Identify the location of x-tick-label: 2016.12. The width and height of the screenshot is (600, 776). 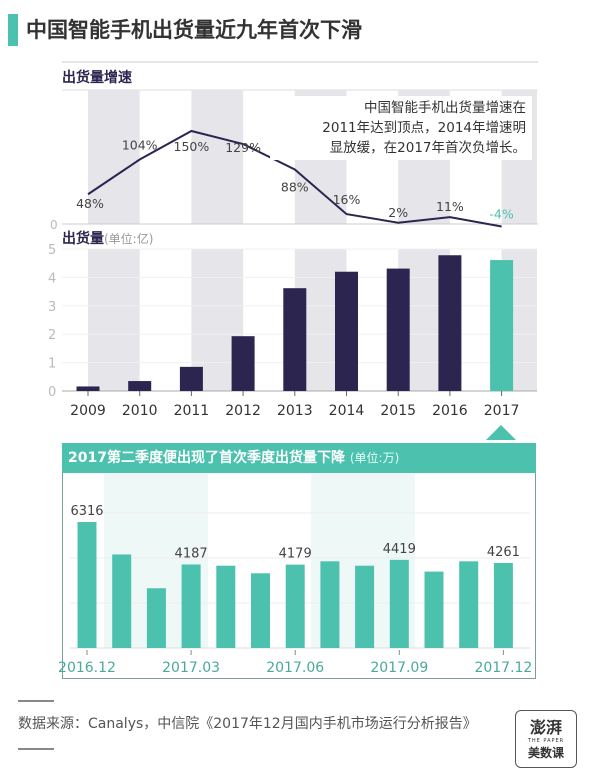
(87, 668).